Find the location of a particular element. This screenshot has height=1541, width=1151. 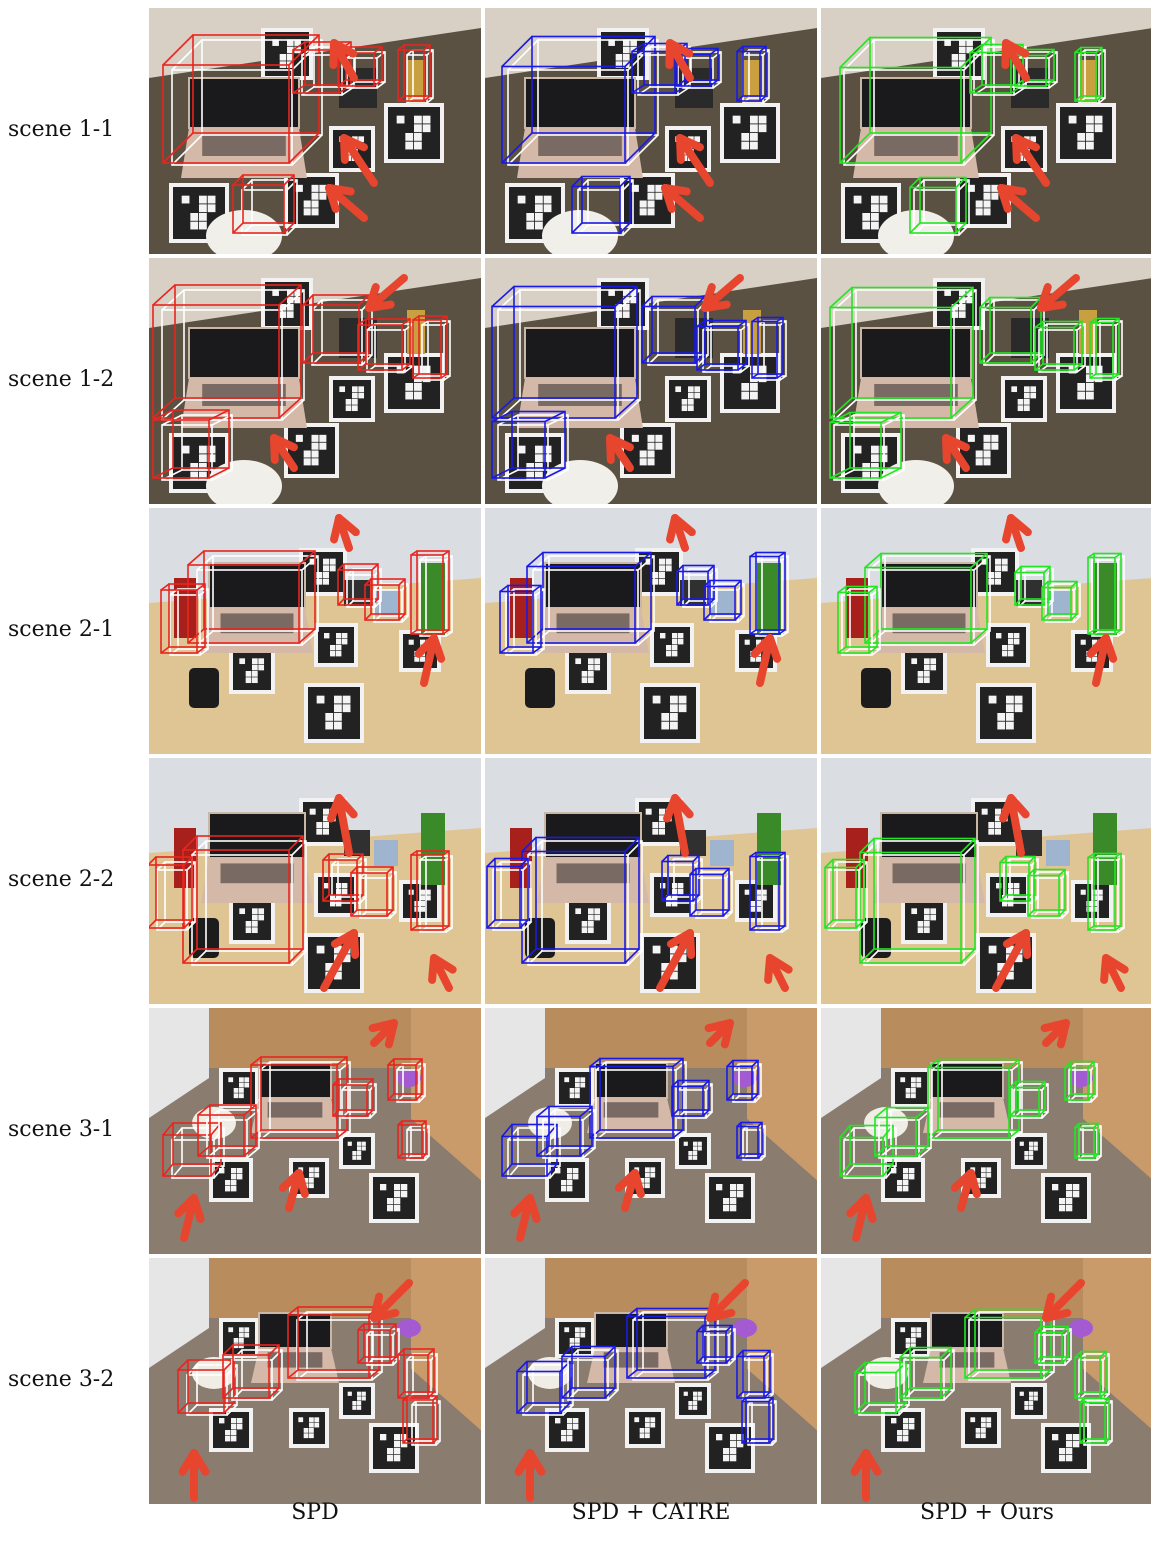

row-label: scene 1-1 is located at coordinates (61, 129).